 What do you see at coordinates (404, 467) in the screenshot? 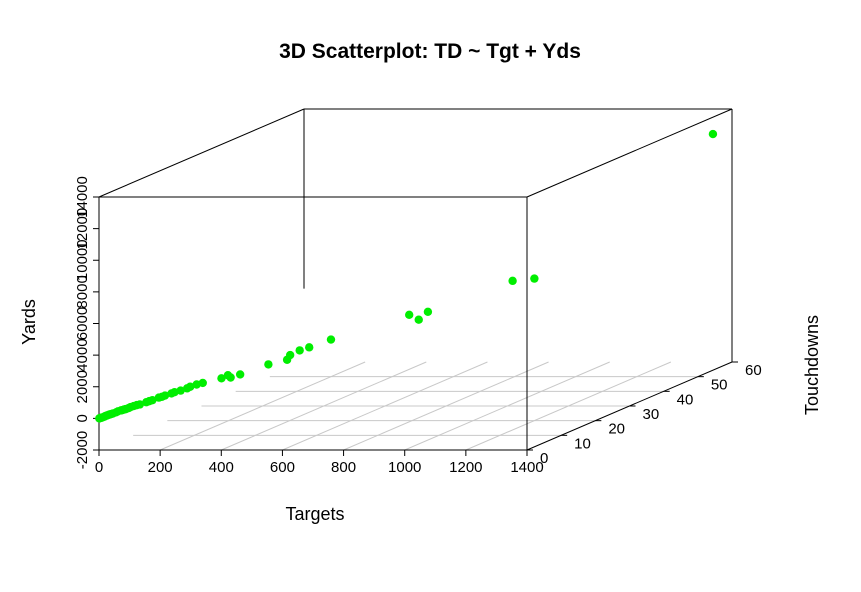
I see `x-tick-label: 1000` at bounding box center [404, 467].